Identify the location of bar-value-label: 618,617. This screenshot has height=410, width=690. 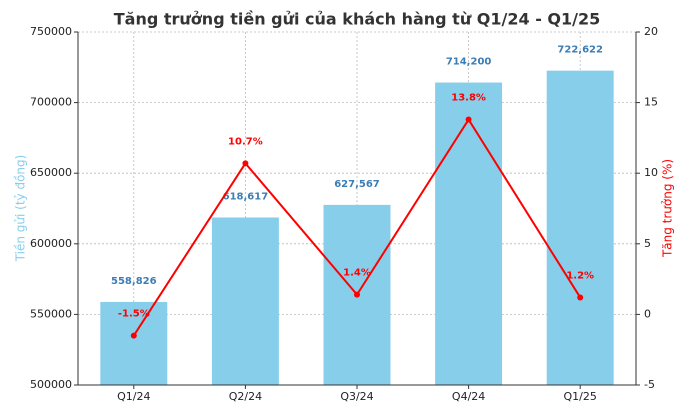
(246, 197).